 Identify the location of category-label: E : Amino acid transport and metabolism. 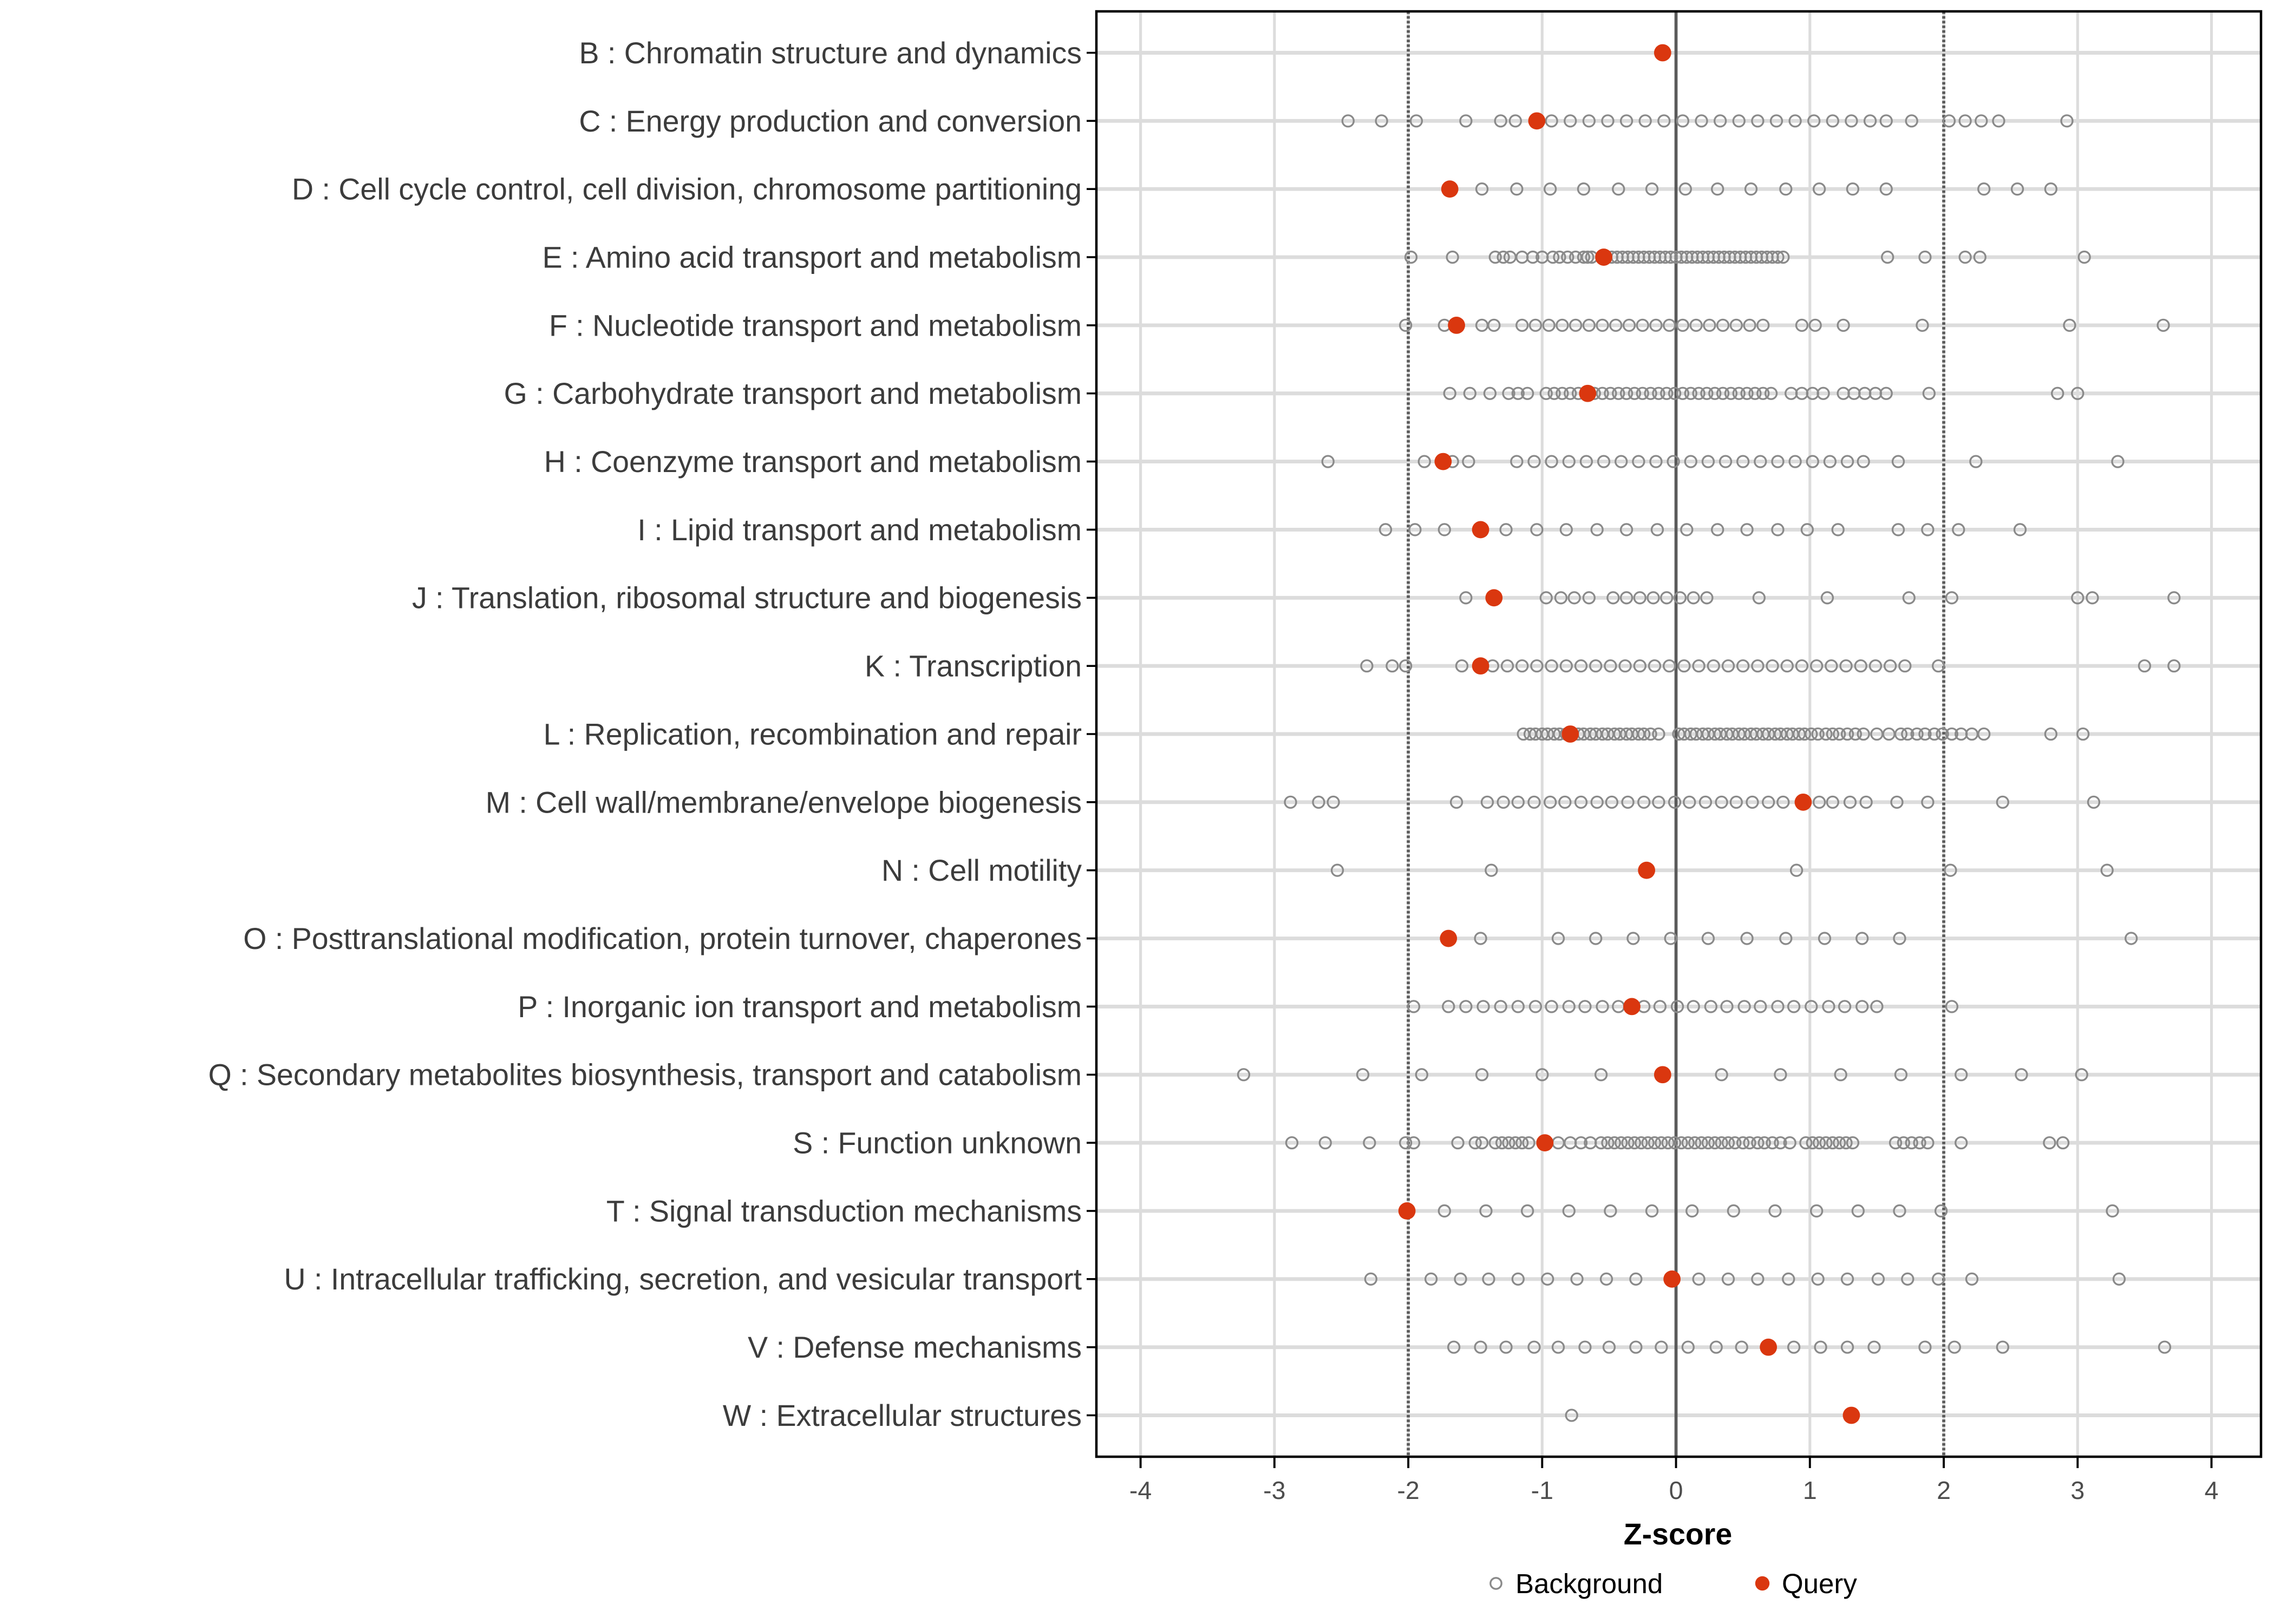
(813, 257).